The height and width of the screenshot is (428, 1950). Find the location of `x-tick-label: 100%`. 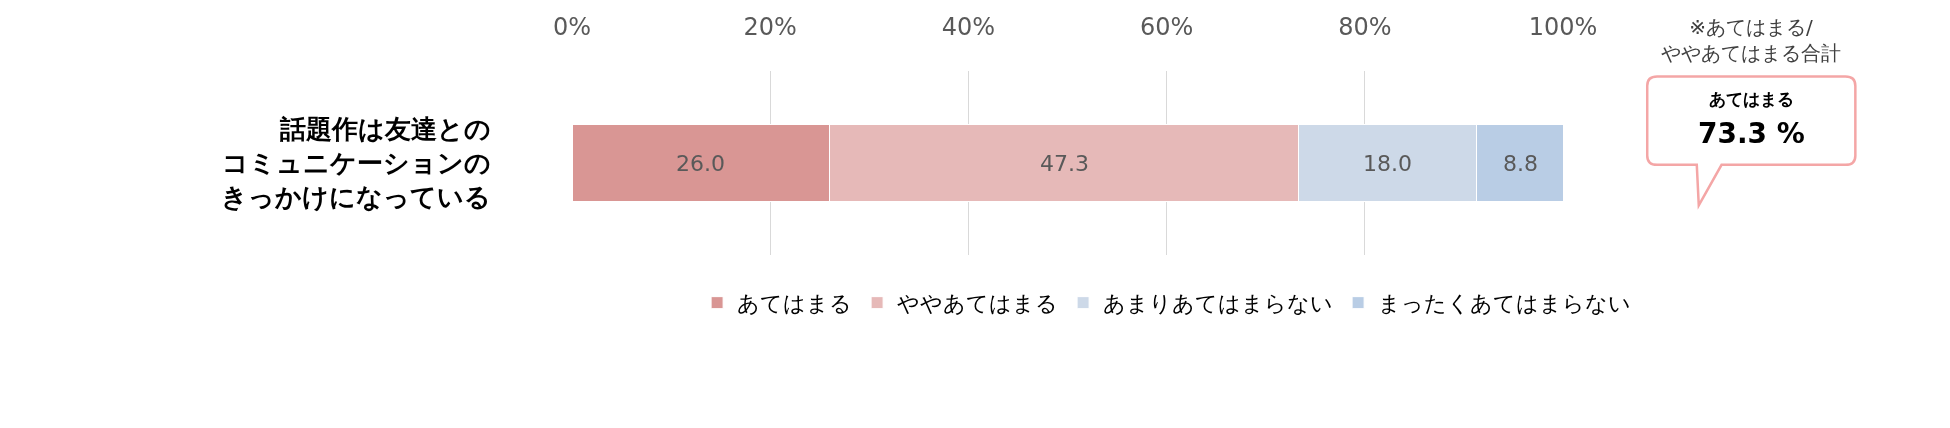

x-tick-label: 100% is located at coordinates (1563, 27).